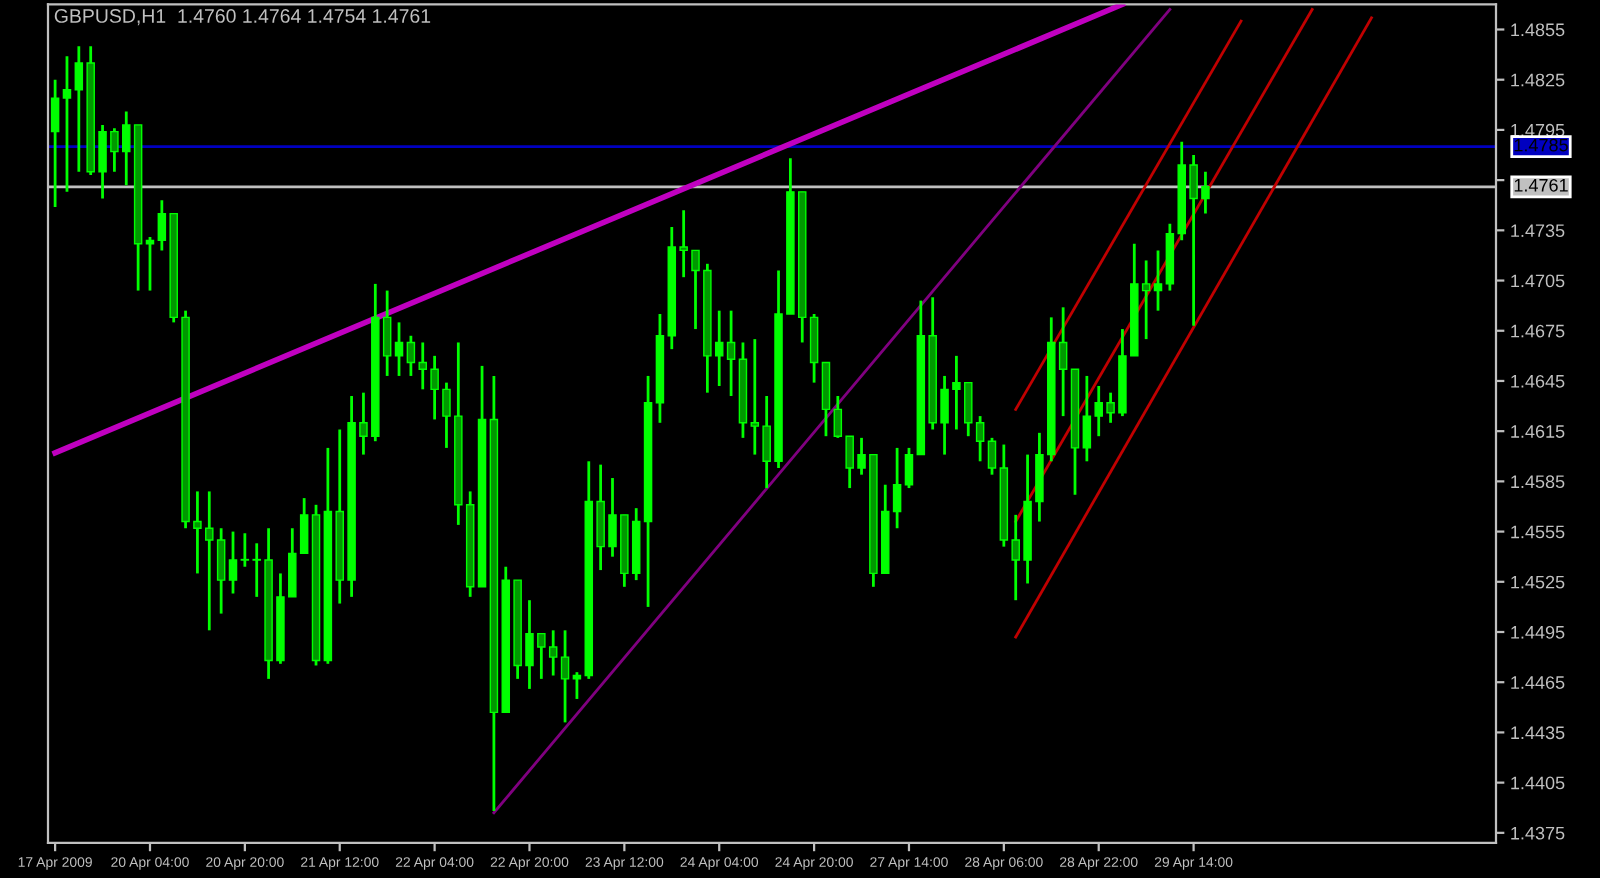 The height and width of the screenshot is (878, 1600). I want to click on y-tick-label: 1.4465, so click(1538, 682).